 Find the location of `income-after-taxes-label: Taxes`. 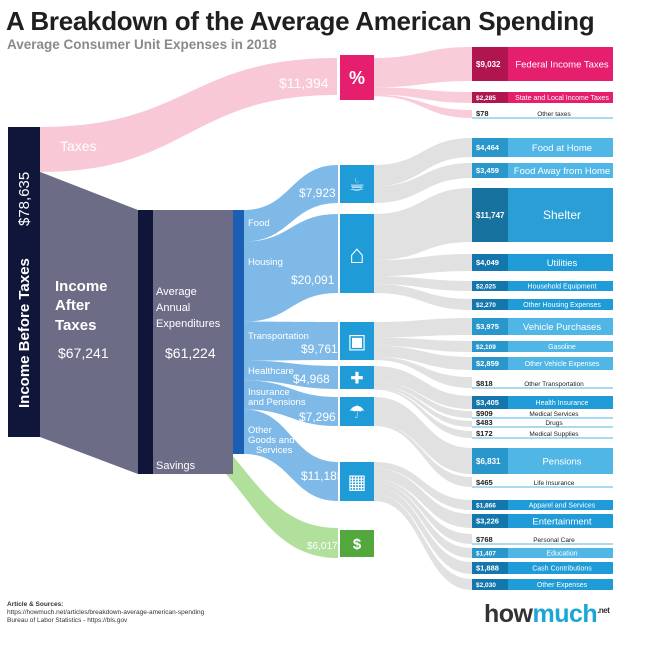

income-after-taxes-label: Taxes is located at coordinates (75, 325).